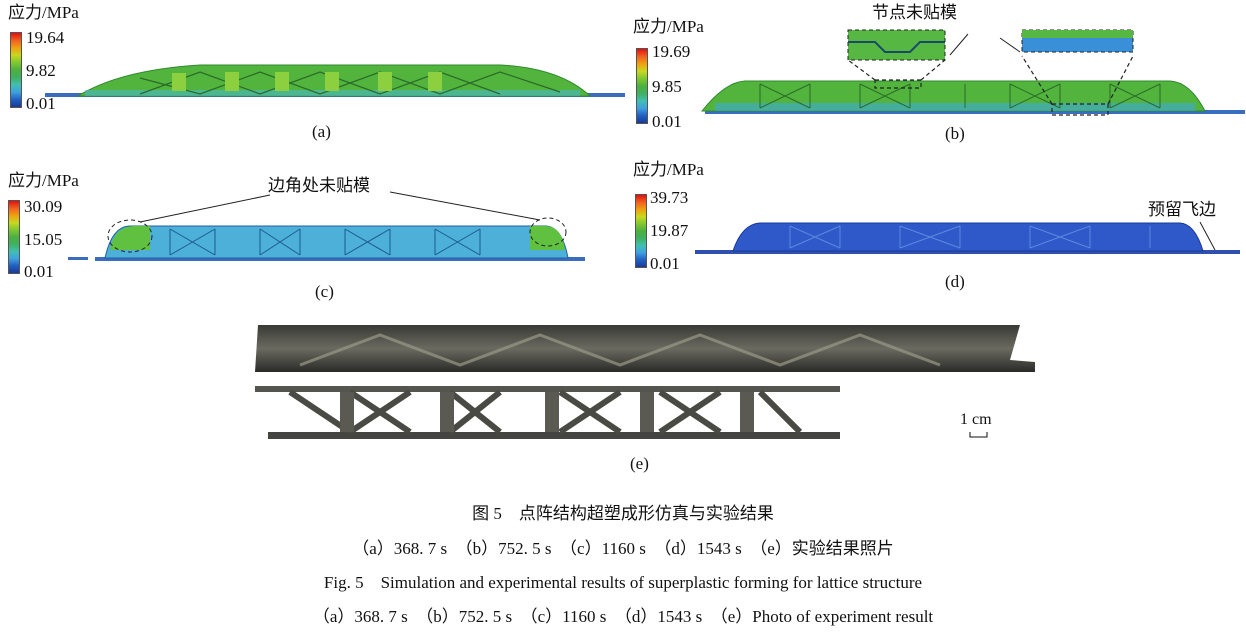 Image resolution: width=1246 pixels, height=635 pixels. What do you see at coordinates (1182, 209) in the screenshot?
I see `annotation-d: 预留飞边` at bounding box center [1182, 209].